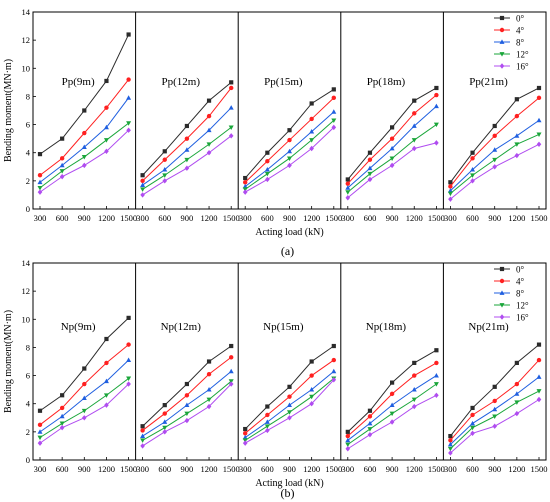  I want to click on panel-pp18m: 300 600 900 1200 1500 Pp(18m), so click(392, 117).